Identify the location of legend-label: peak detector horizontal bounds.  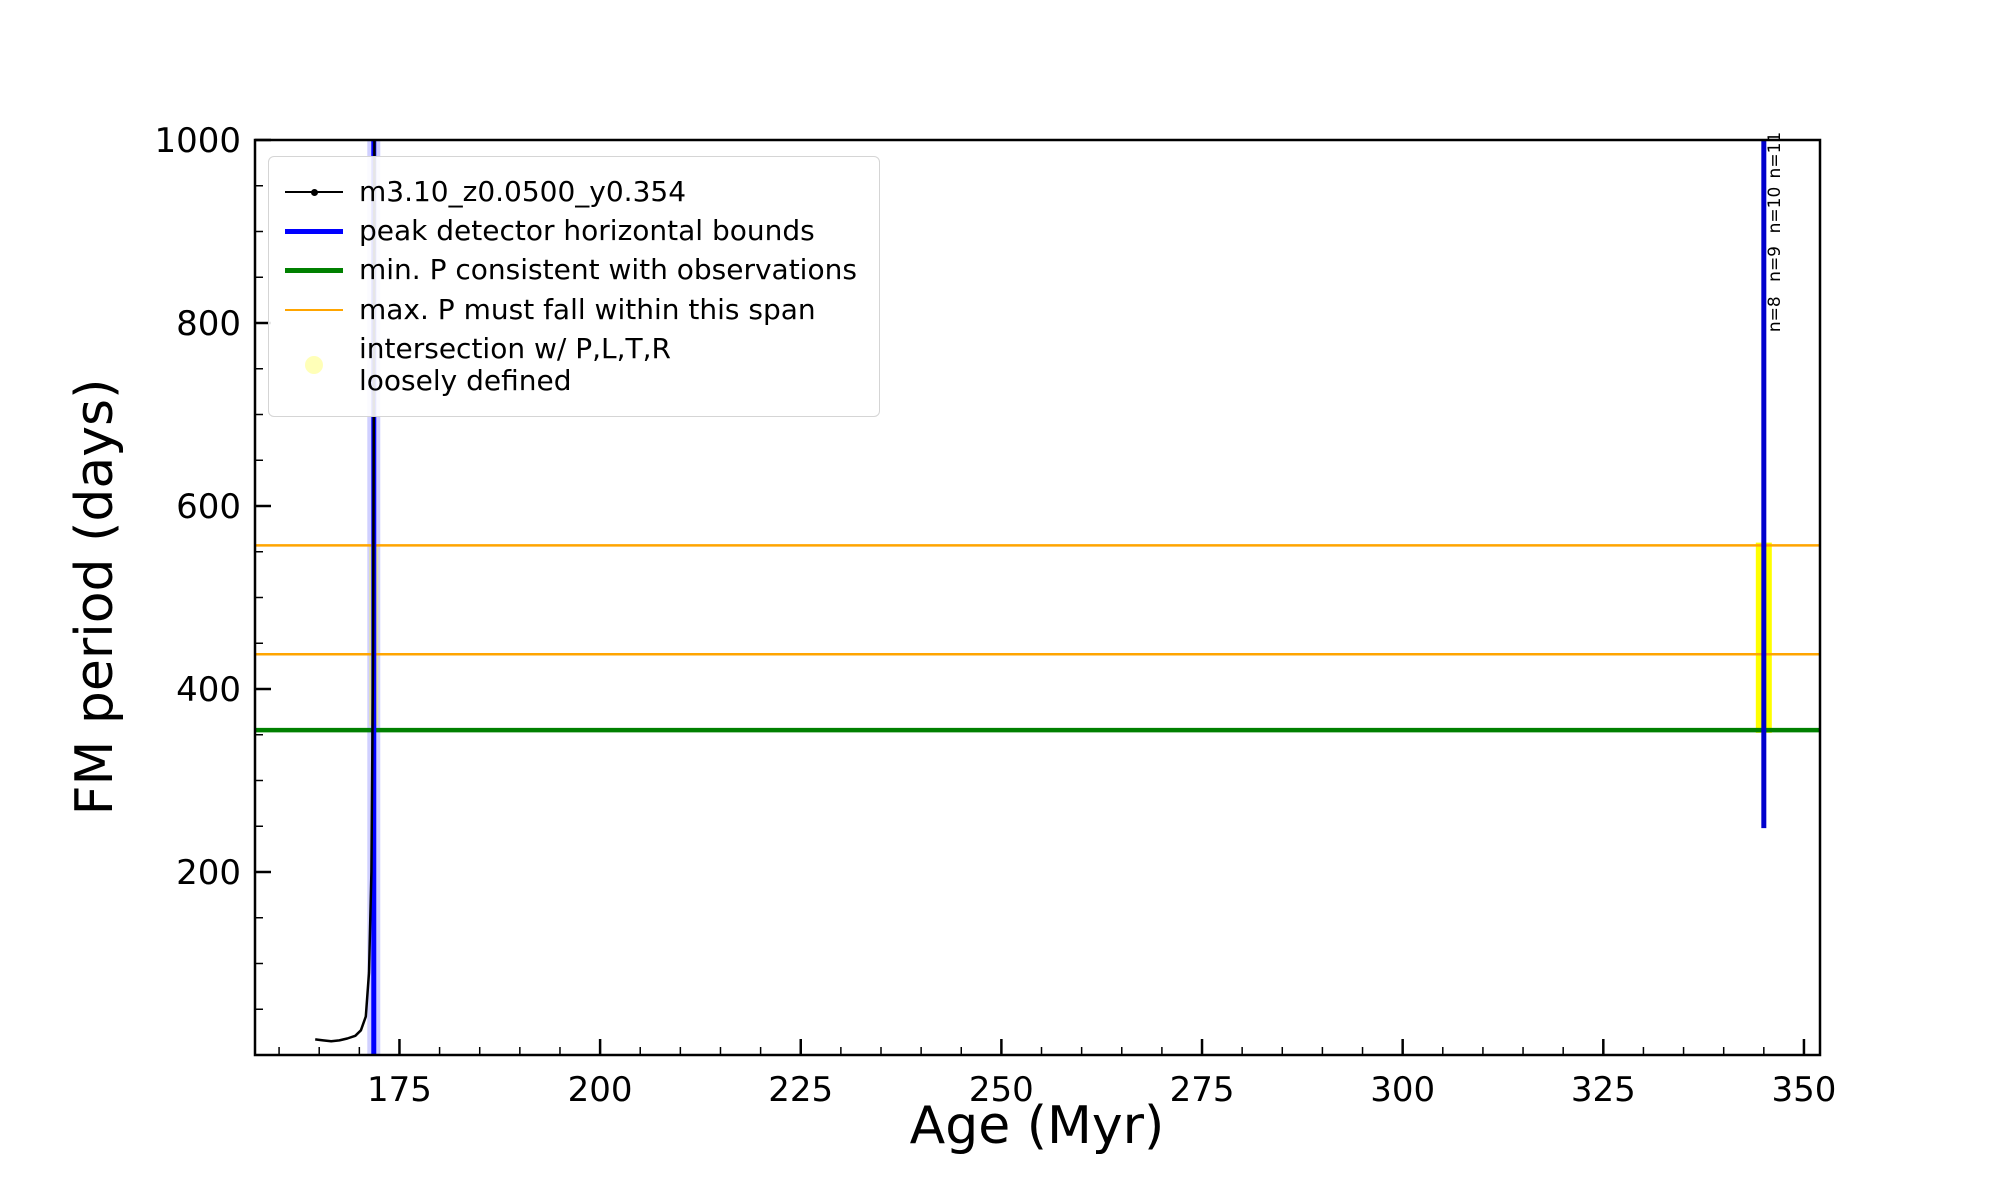
(587, 231).